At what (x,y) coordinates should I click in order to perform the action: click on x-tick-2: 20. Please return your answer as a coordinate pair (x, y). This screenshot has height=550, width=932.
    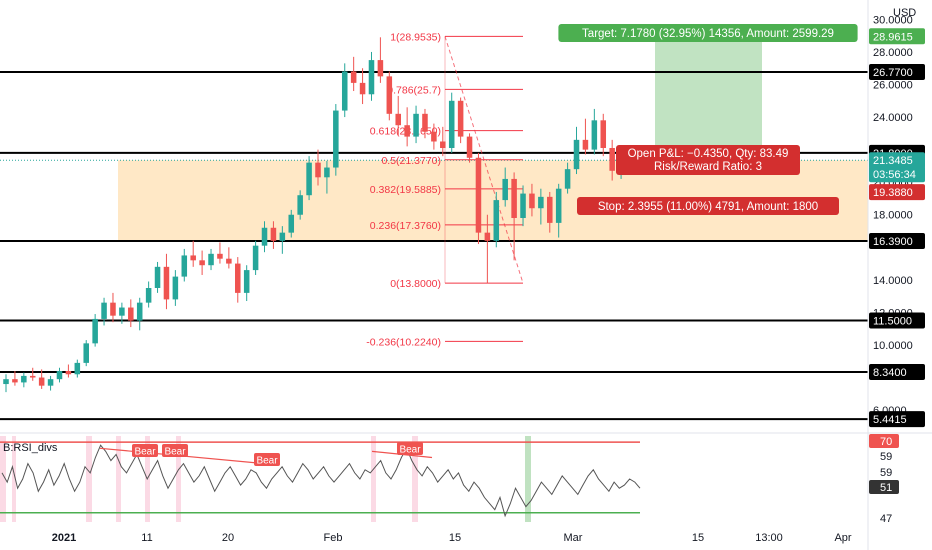
    Looking at the image, I should click on (228, 538).